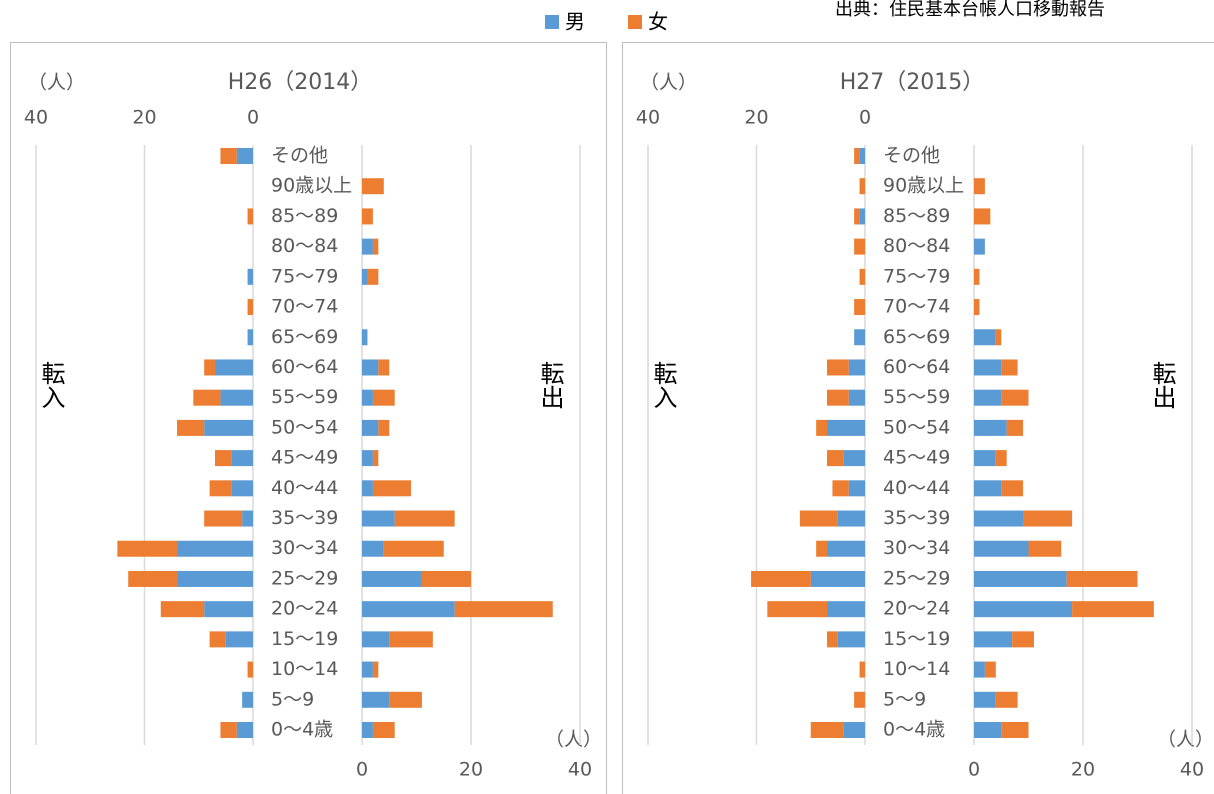 Image resolution: width=1214 pixels, height=794 pixels. Describe the element at coordinates (916, 609) in the screenshot. I see `category-label: 20～24` at that location.